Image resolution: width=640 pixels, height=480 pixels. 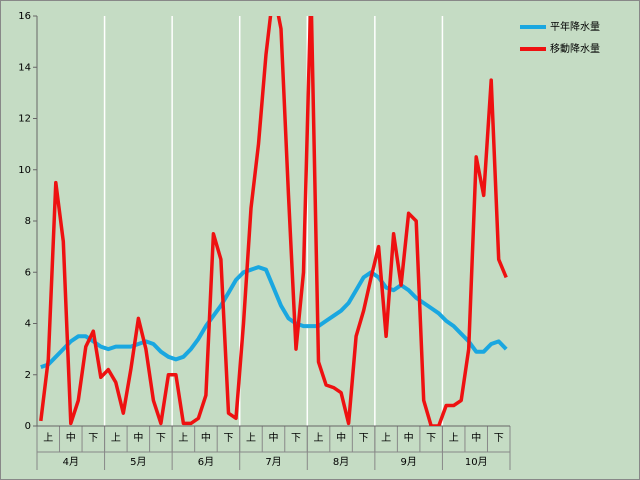 What do you see at coordinates (476, 462) in the screenshot?
I see `month-label: 10月` at bounding box center [476, 462].